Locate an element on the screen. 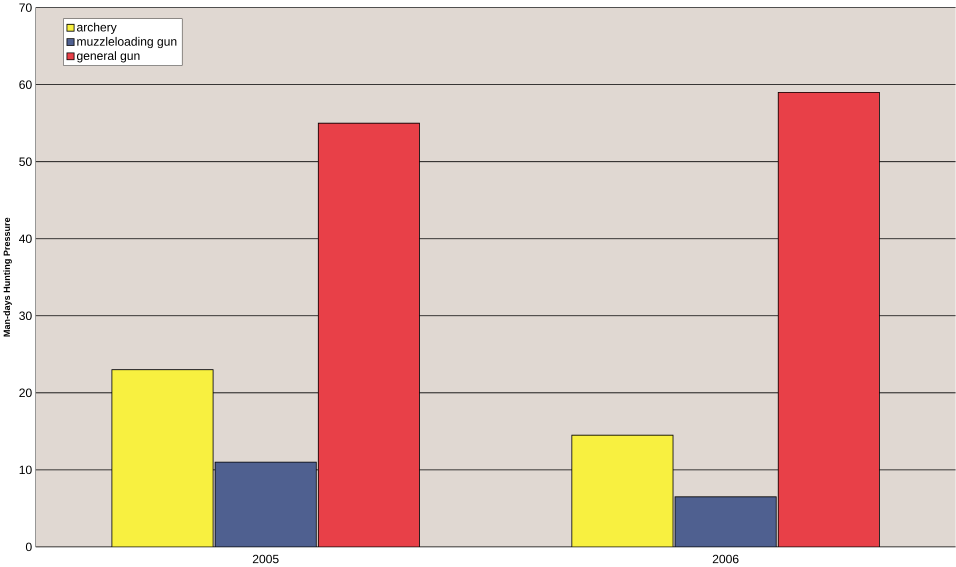 The image size is (956, 567). legend-label: muzzleloading gun is located at coordinates (126, 42).